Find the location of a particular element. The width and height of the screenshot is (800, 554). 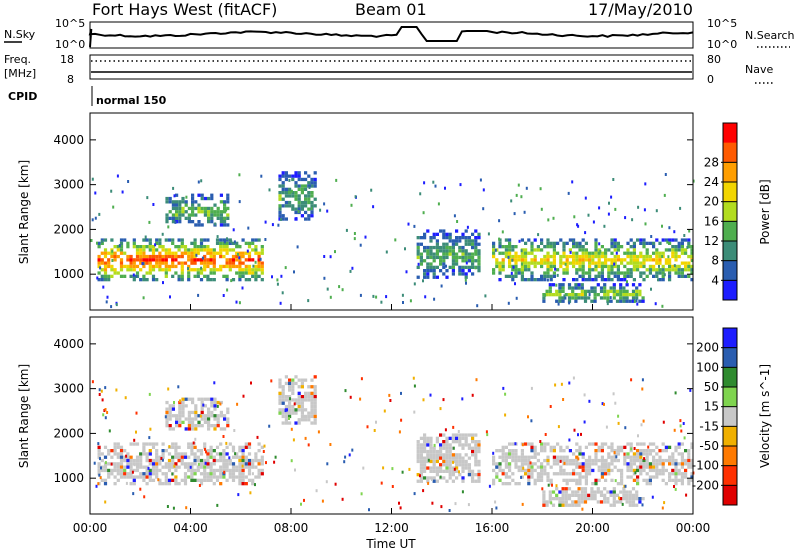

colorbar-tick-label: -15 is located at coordinates (709, 426).